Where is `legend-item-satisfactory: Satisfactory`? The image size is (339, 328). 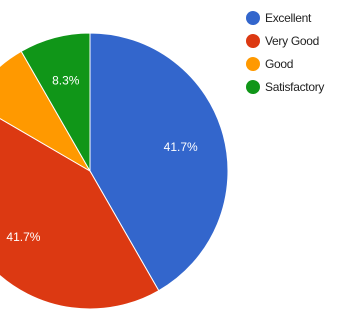
legend-item-satisfactory: Satisfactory is located at coordinates (285, 87).